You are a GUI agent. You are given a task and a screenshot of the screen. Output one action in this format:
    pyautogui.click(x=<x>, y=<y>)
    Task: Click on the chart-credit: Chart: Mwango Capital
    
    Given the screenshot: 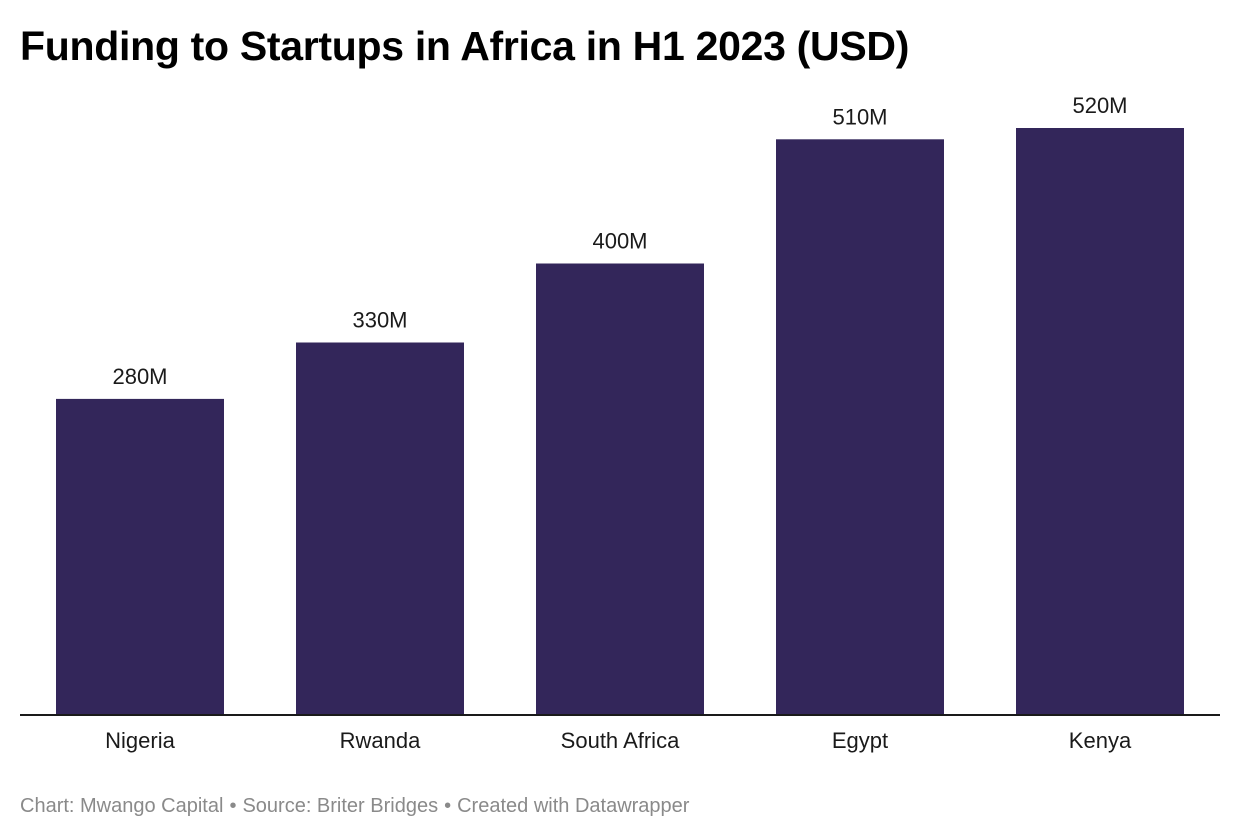 What is the action you would take?
    pyautogui.click(x=122, y=806)
    